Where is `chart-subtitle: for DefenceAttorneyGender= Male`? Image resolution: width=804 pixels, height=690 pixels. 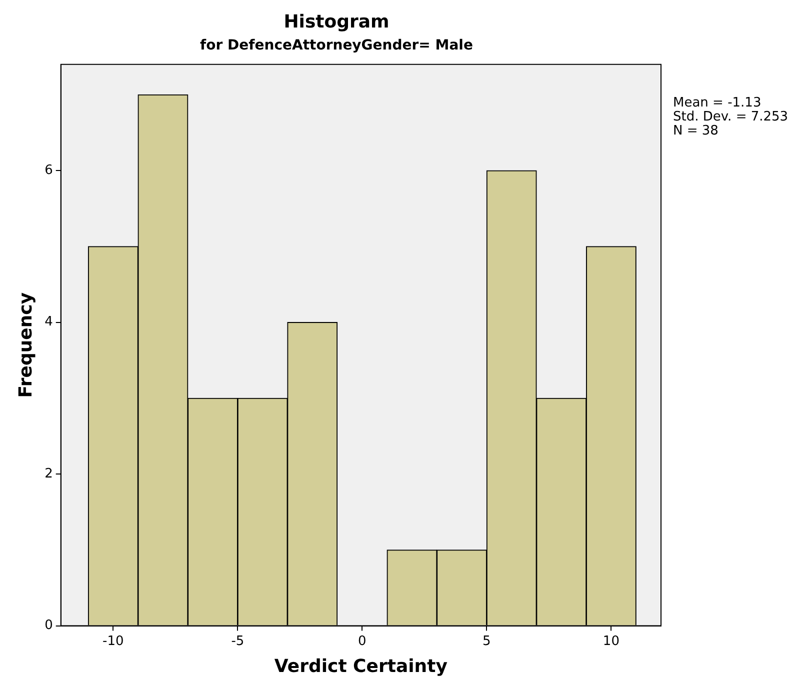
chart-subtitle: for DefenceAttorneyGender= Male is located at coordinates (336, 46).